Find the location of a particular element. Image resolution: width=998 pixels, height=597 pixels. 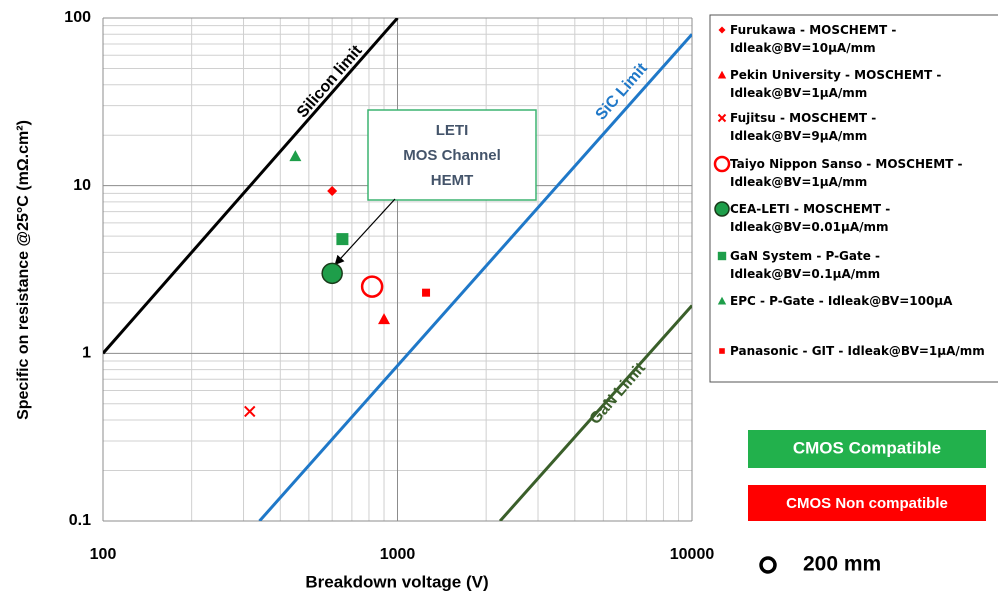

limit-line is located at coordinates (595, 412).